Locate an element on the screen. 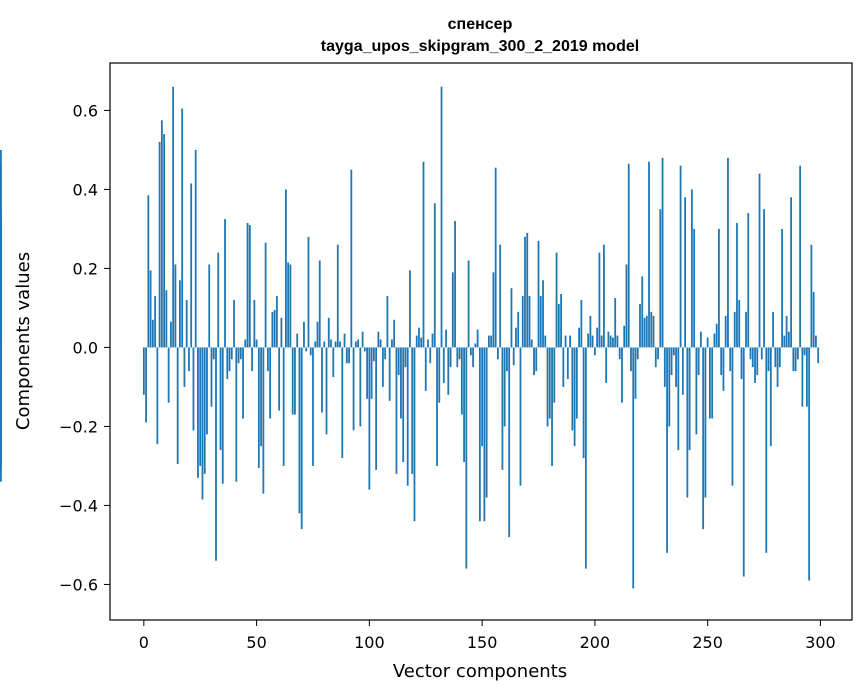 This screenshot has height=696, width=867. x-tick-label: 300 is located at coordinates (820, 642).